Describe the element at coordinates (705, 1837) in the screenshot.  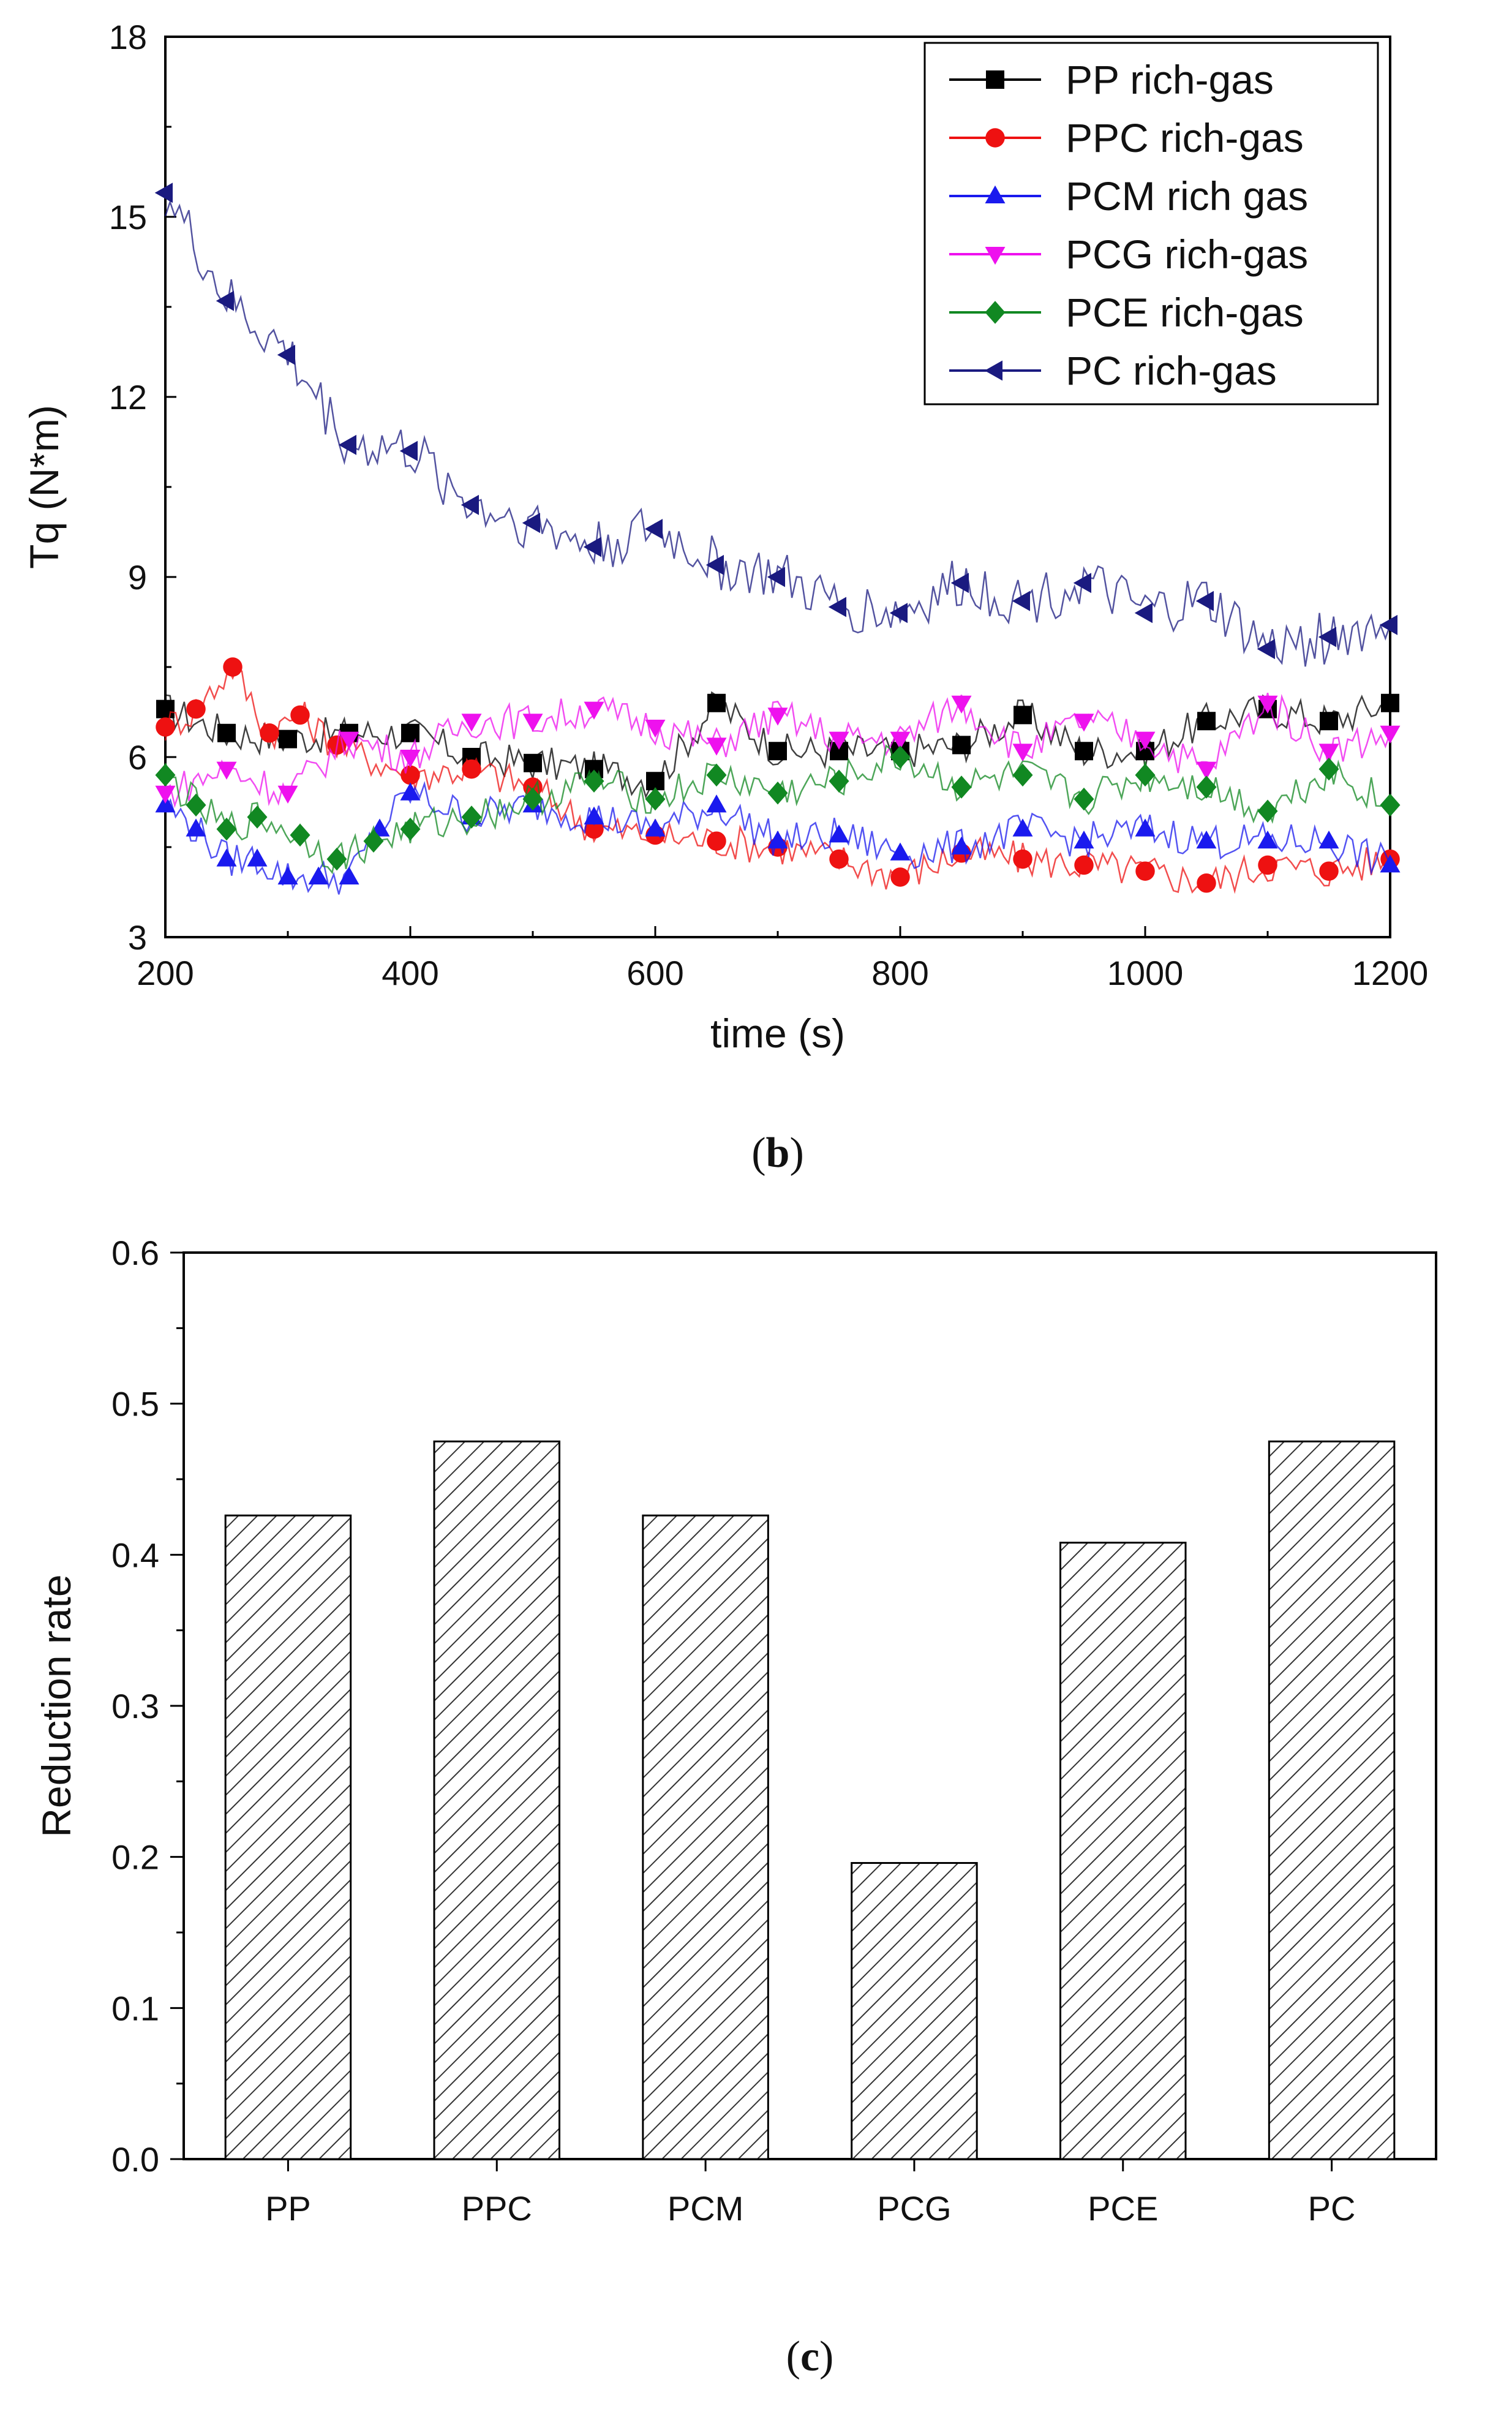
I see `bar-pcm` at that location.